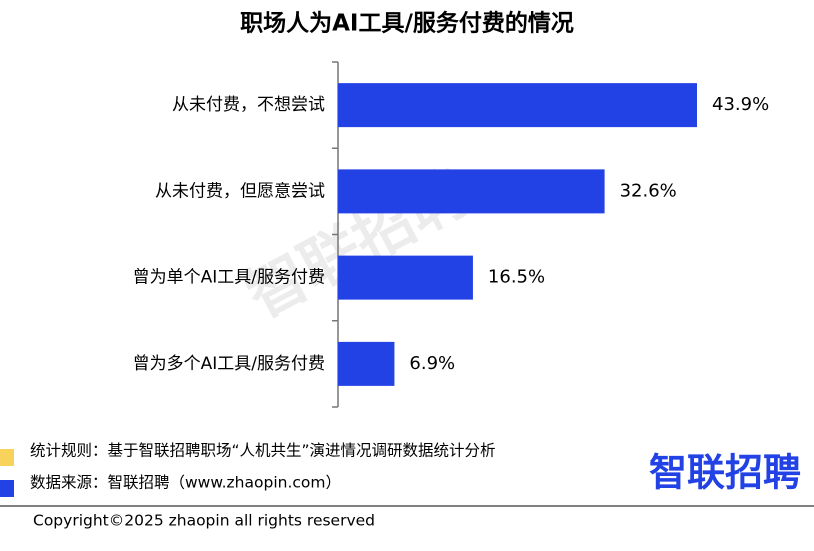 The image size is (814, 551). I want to click on footnote: 统计规则：基于智联招聘职场“人机共生”演进情况调研数据统计分析, so click(263, 451).